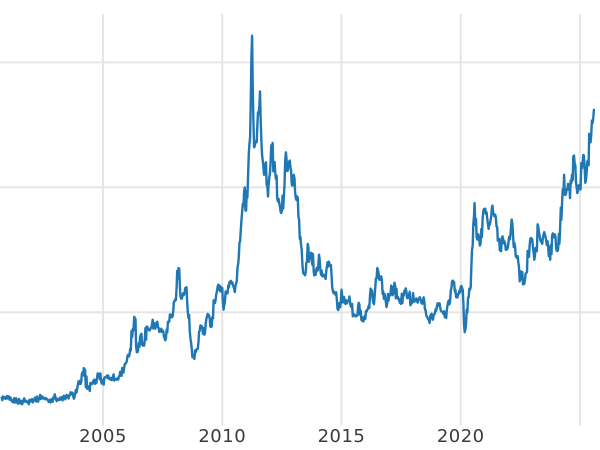  I want to click on x-tick-label-2005: 2005, so click(103, 436).